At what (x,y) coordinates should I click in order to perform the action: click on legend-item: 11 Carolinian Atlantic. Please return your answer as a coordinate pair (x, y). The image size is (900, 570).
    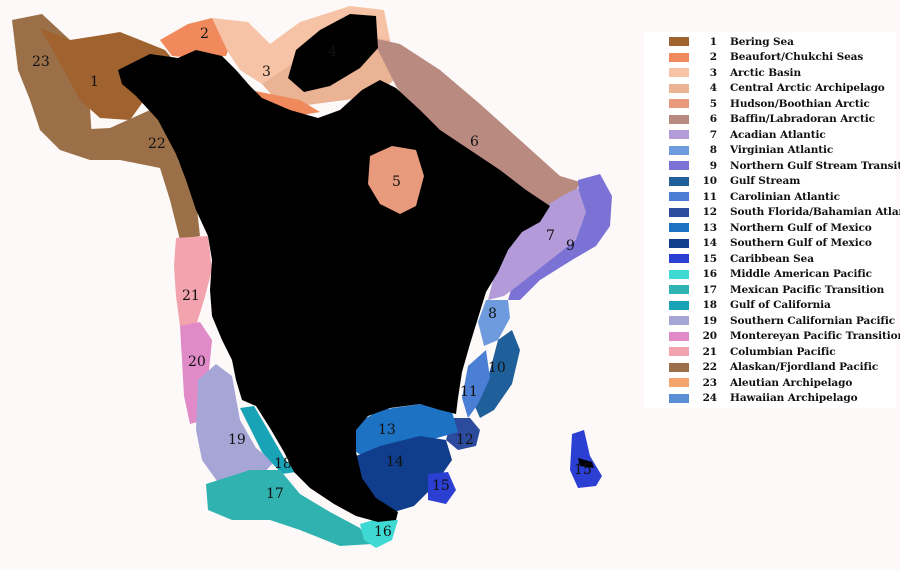
    Looking at the image, I should click on (770, 197).